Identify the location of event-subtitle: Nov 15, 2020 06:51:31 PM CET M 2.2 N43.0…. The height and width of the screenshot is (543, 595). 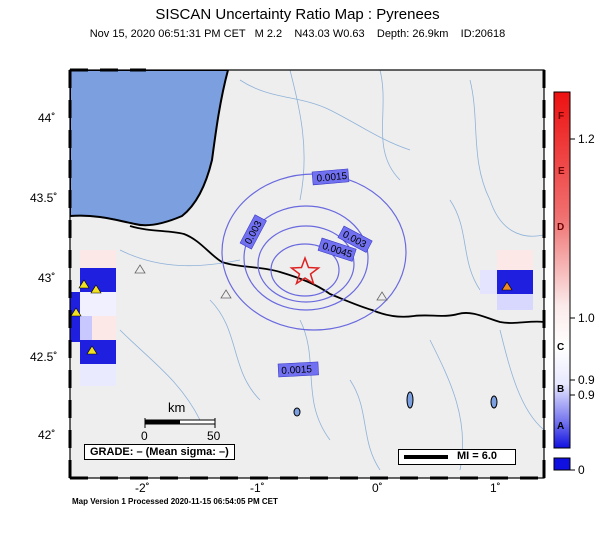
(297, 34).